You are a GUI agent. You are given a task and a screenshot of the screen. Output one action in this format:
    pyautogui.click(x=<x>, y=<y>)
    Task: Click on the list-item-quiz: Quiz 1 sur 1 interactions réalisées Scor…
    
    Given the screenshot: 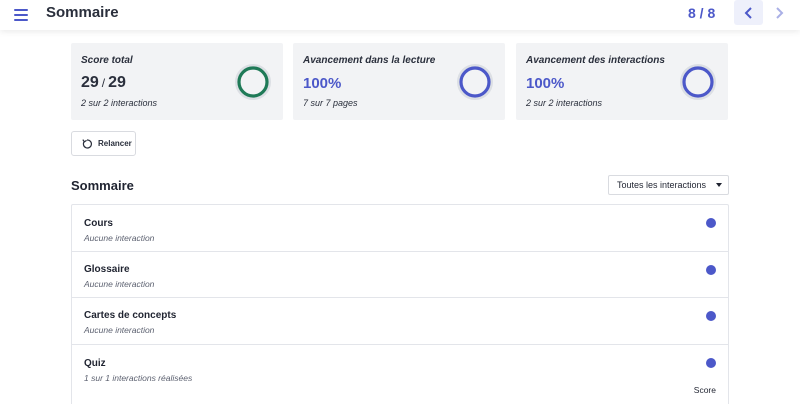 What is the action you would take?
    pyautogui.click(x=400, y=374)
    